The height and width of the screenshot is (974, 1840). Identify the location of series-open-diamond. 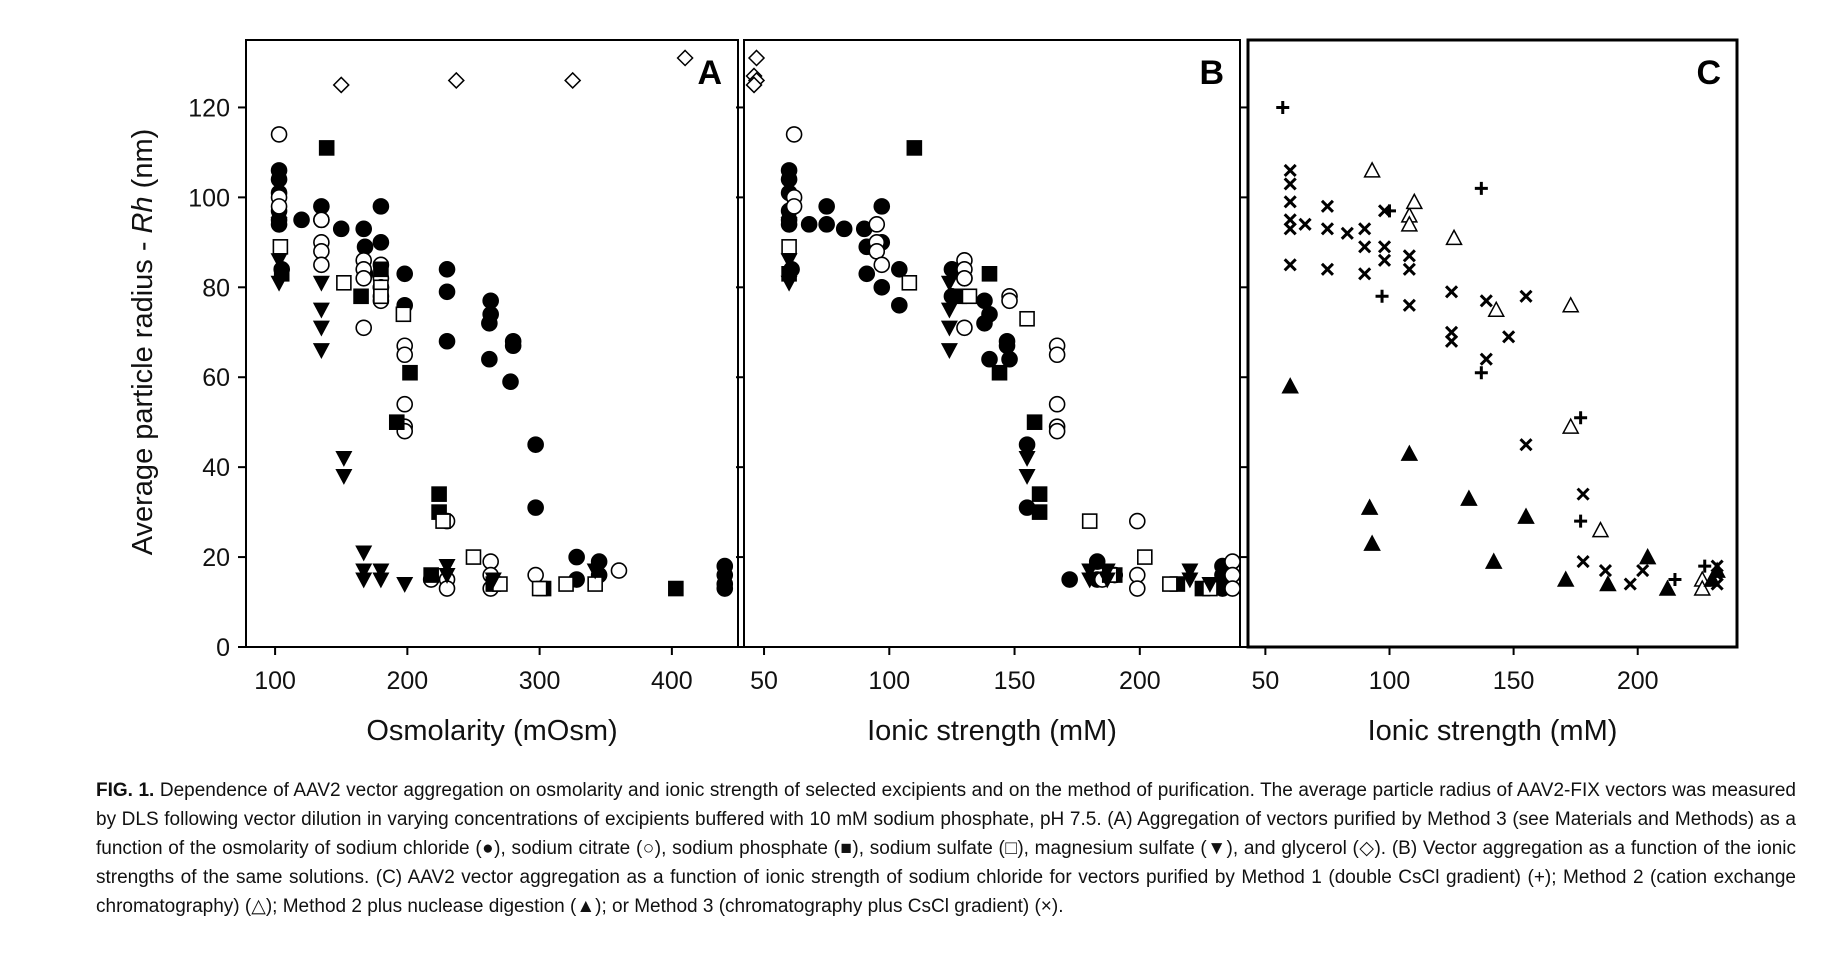
(513, 71).